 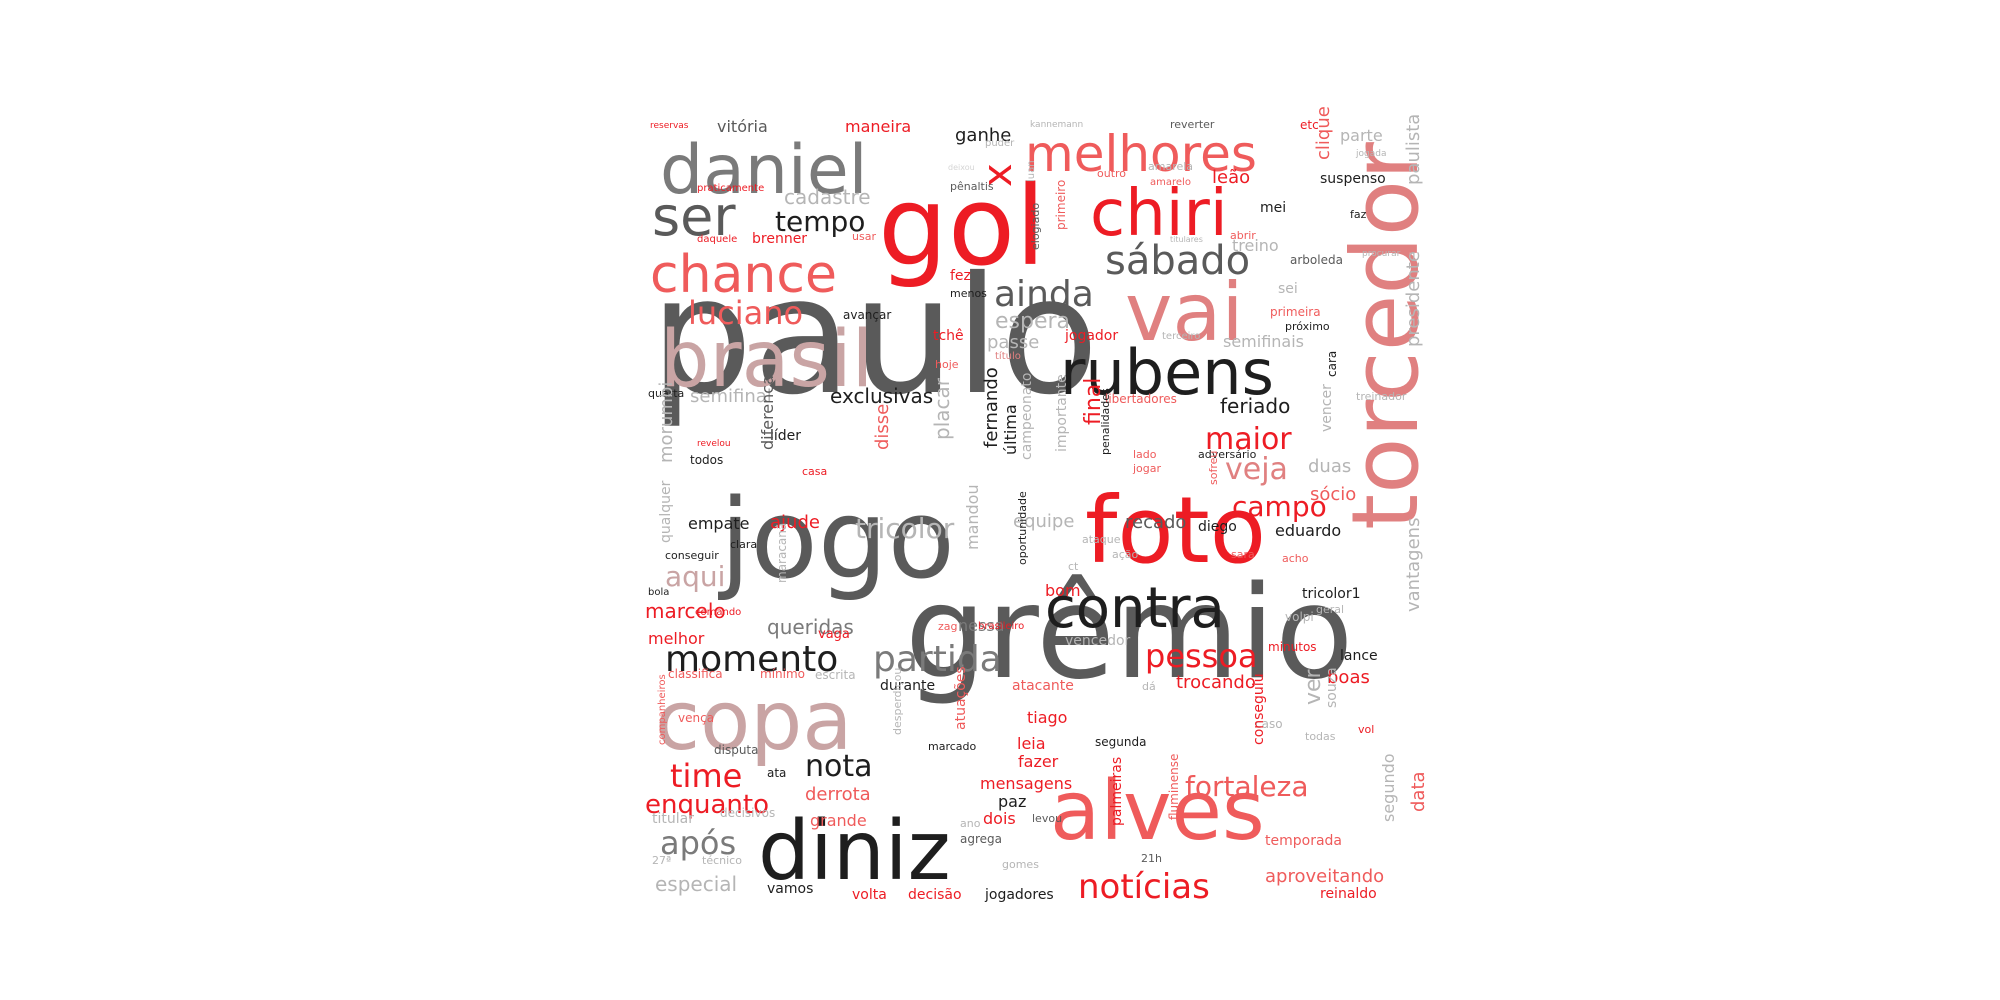 What do you see at coordinates (991, 407) in the screenshot?
I see `word-fernando: fernando` at bounding box center [991, 407].